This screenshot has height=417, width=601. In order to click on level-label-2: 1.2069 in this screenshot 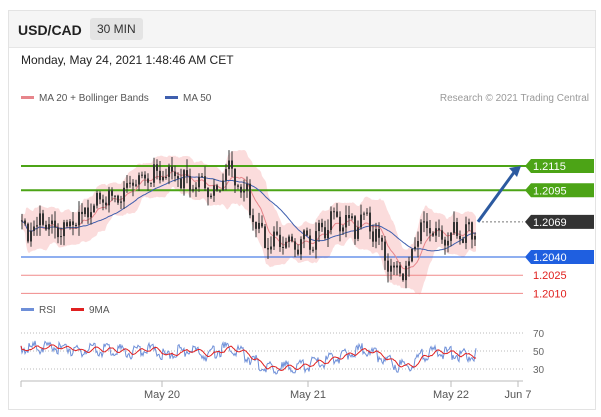, I will do `click(550, 223)`.